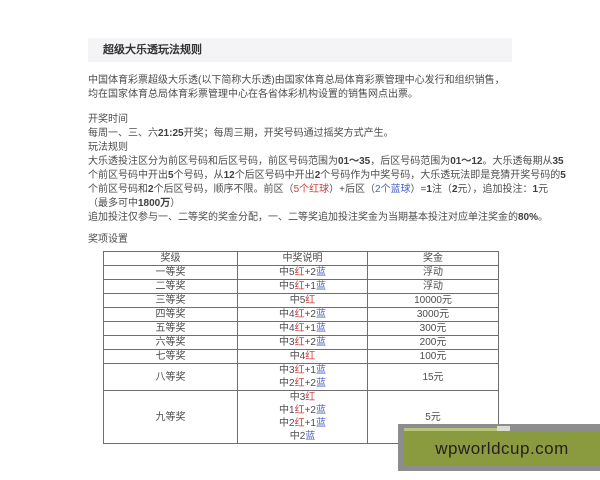 The height and width of the screenshot is (480, 600). Describe the element at coordinates (292, 342) in the screenshot. I see `desc-char: 3` at that location.